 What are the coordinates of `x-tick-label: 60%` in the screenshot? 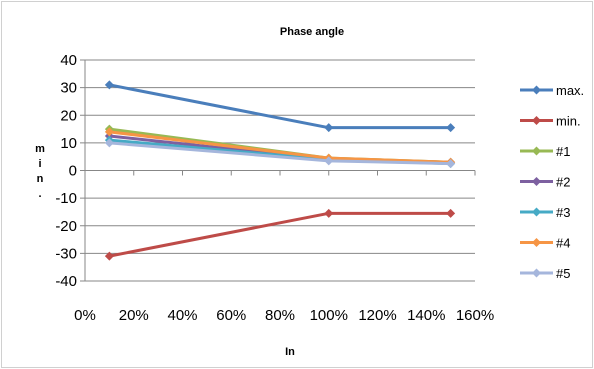 It's located at (231, 315).